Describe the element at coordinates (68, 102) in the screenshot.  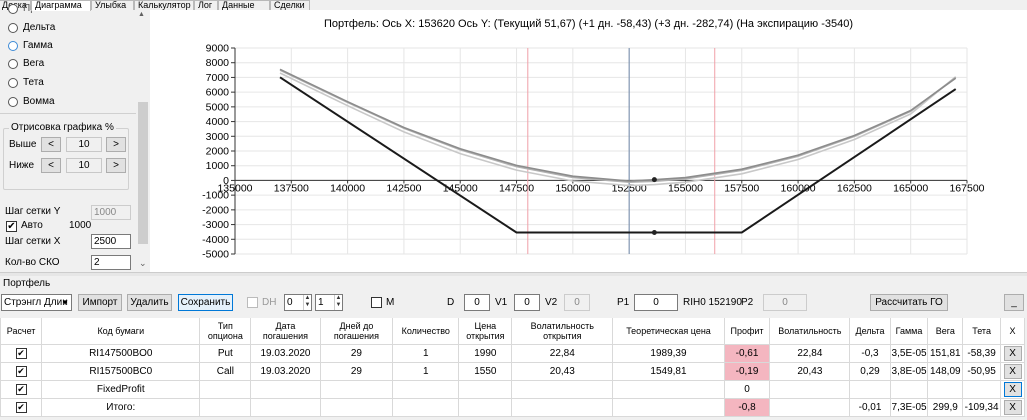
I see `radio-vomma: Вомма` at that location.